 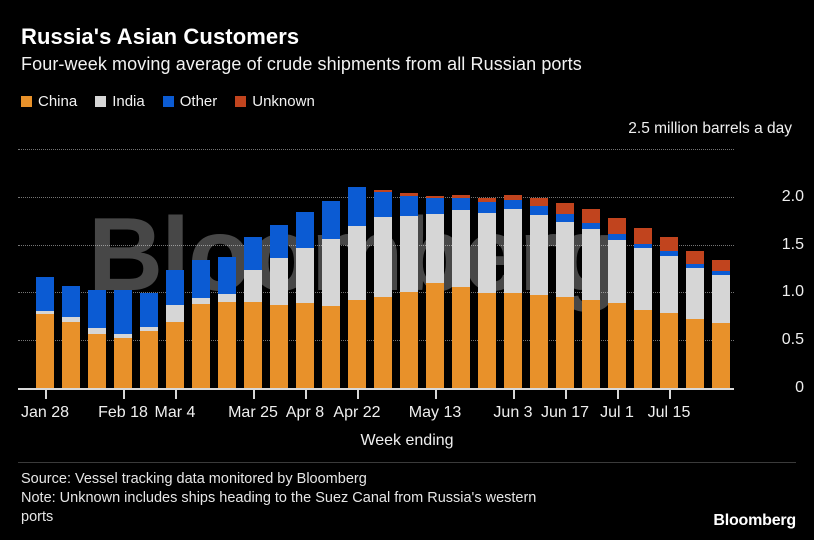 I want to click on legend-label: China, so click(x=58, y=101).